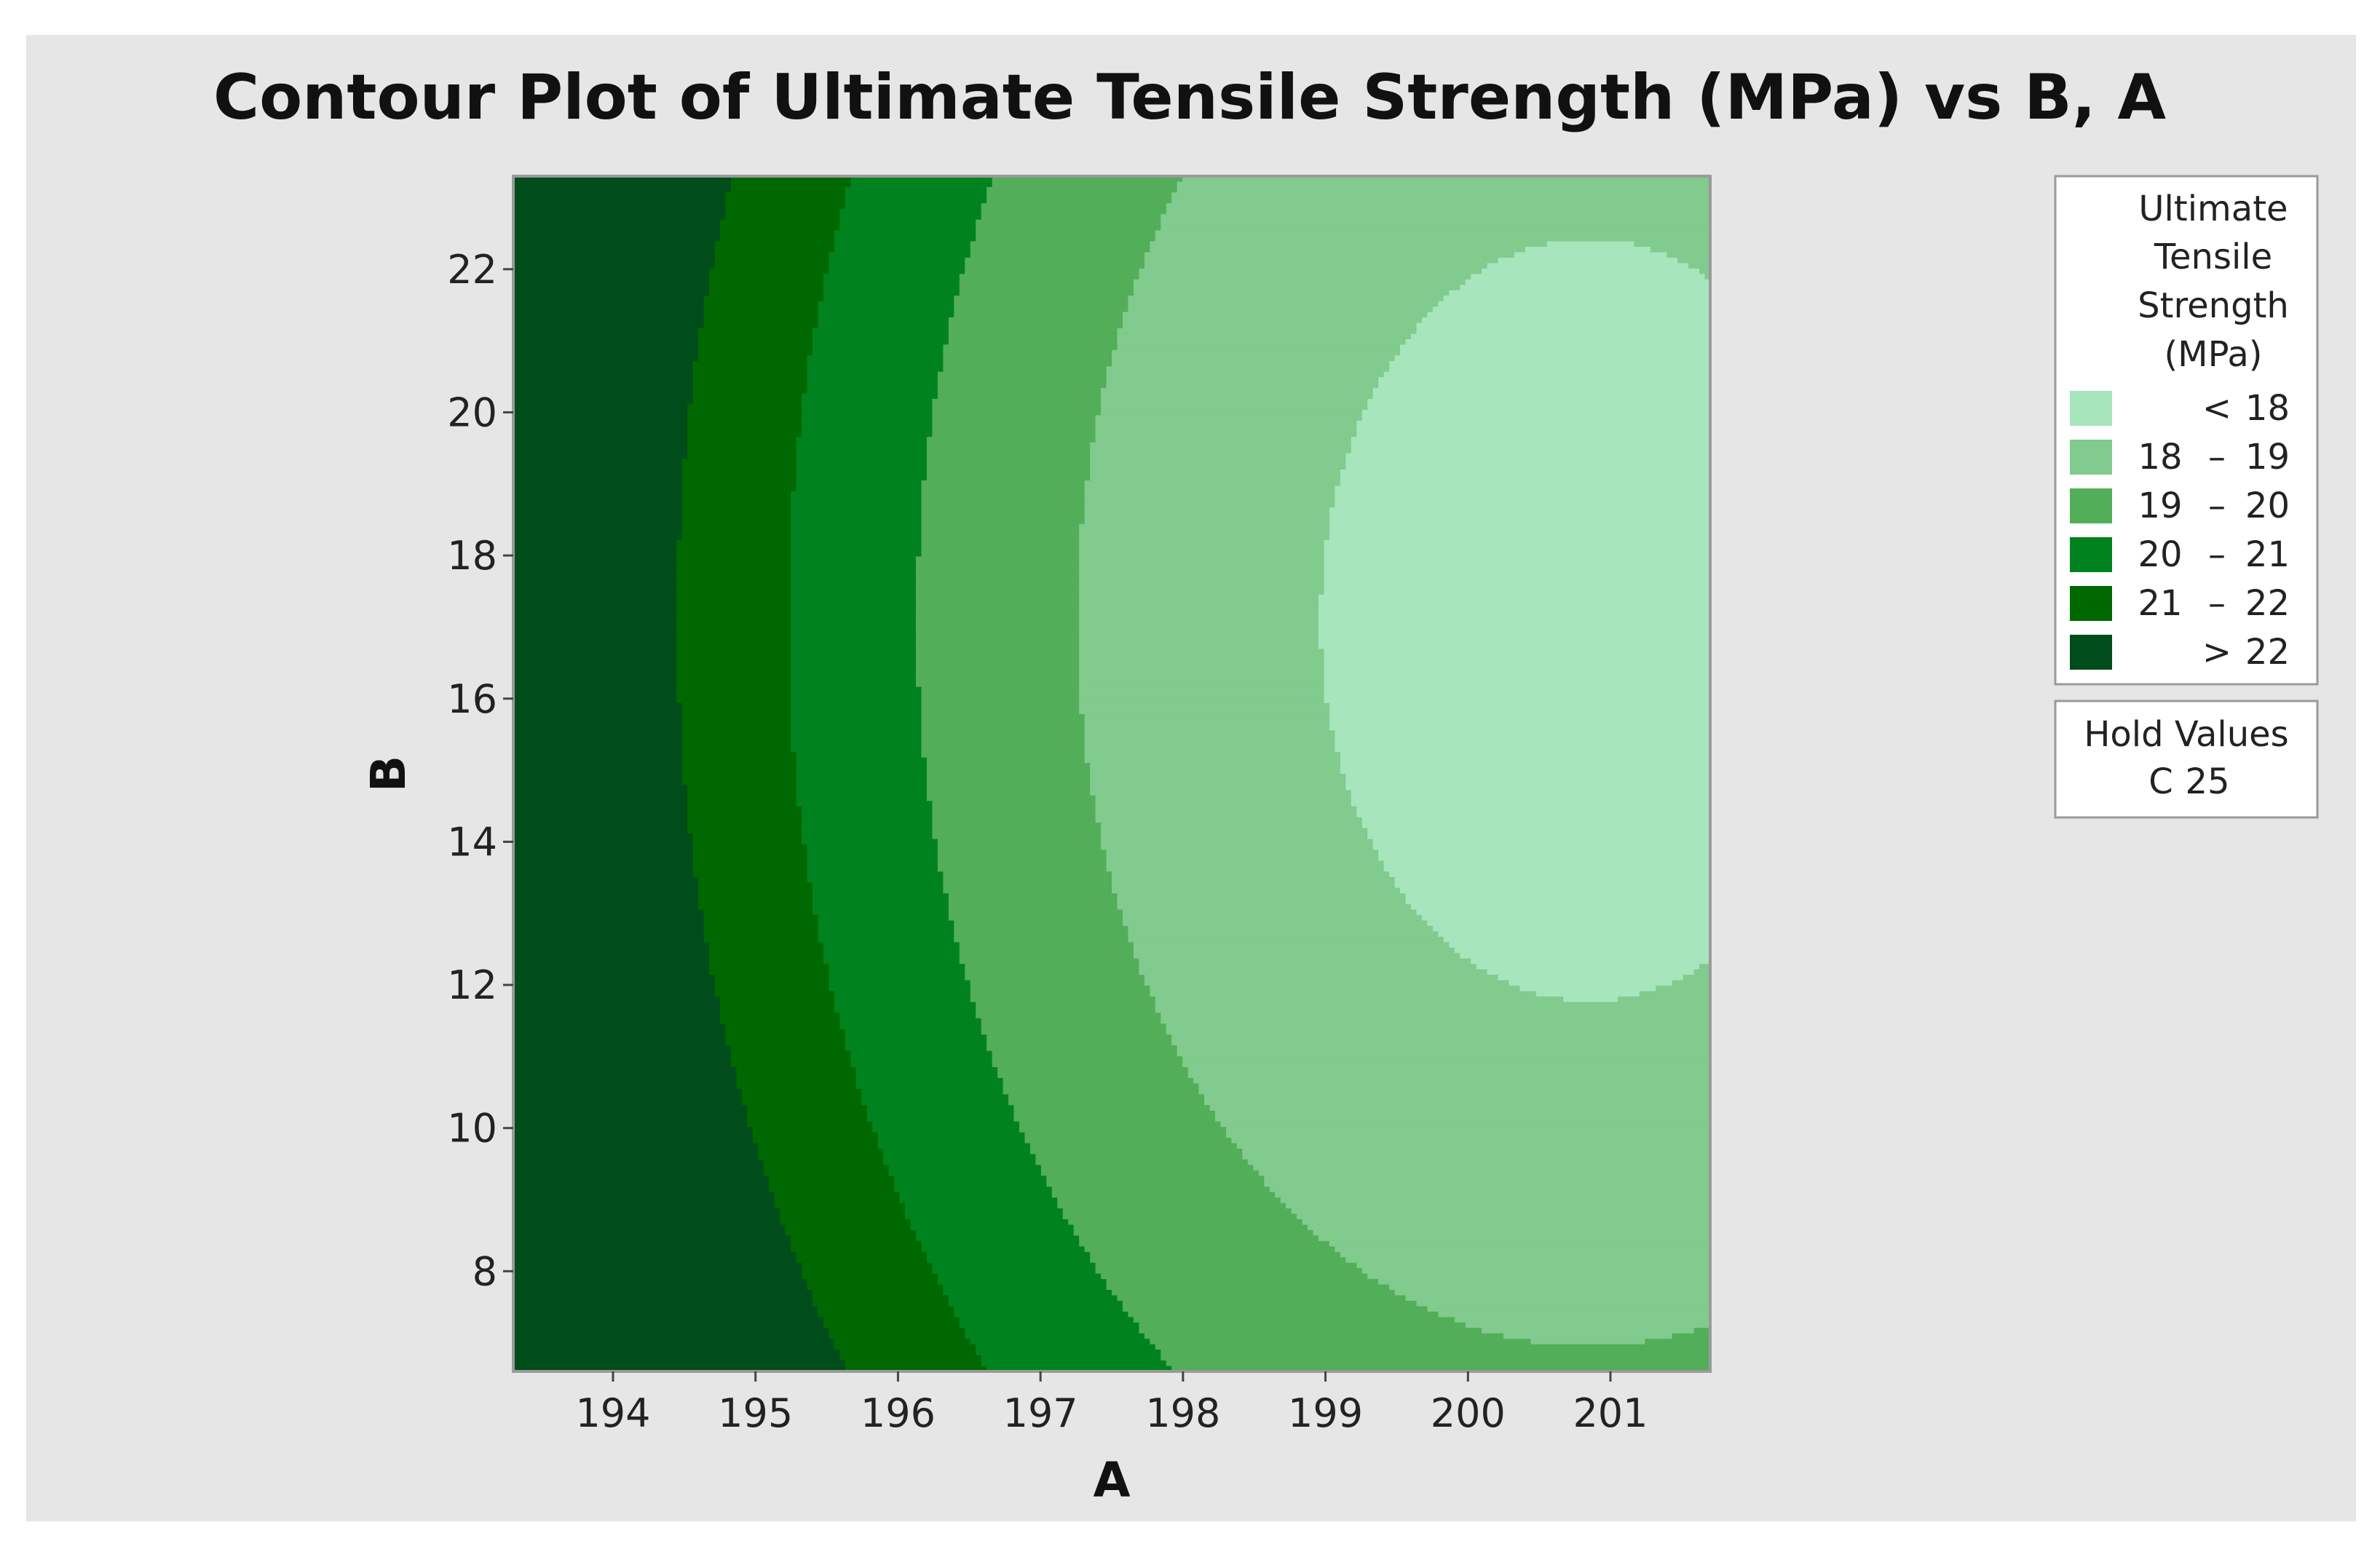 The height and width of the screenshot is (1541, 2380). I want to click on x-tick-label: 195, so click(755, 1413).